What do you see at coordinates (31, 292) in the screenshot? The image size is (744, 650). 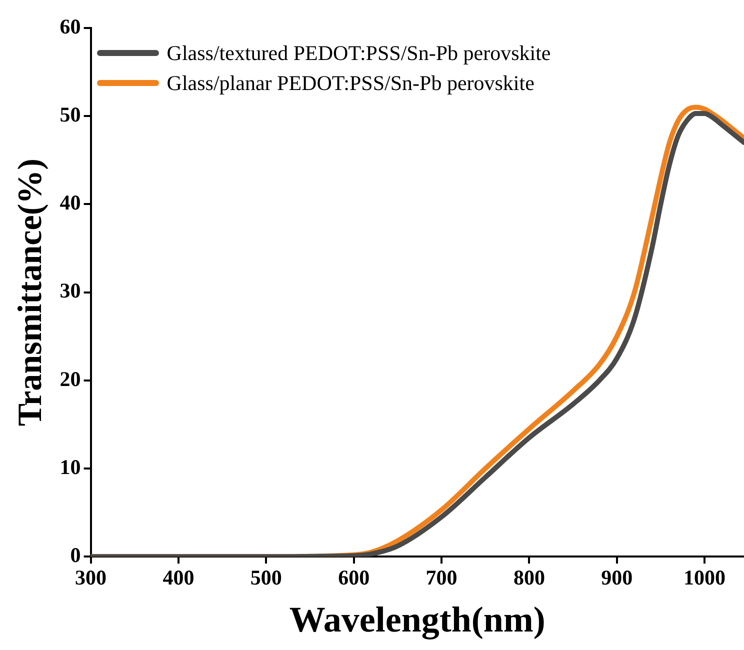 I see `y-axis-title: Transmittance(%)` at bounding box center [31, 292].